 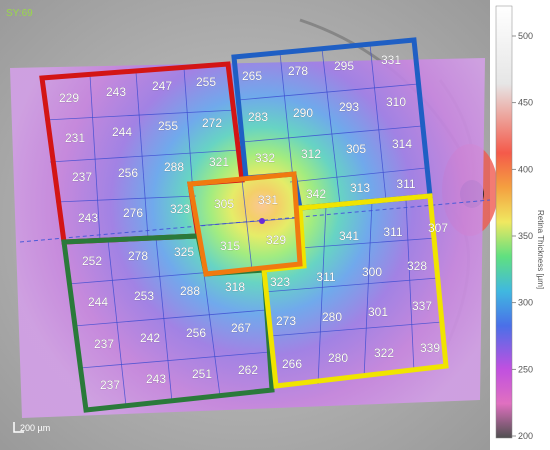 What do you see at coordinates (286, 321) in the screenshot?
I see `sector-value: 273` at bounding box center [286, 321].